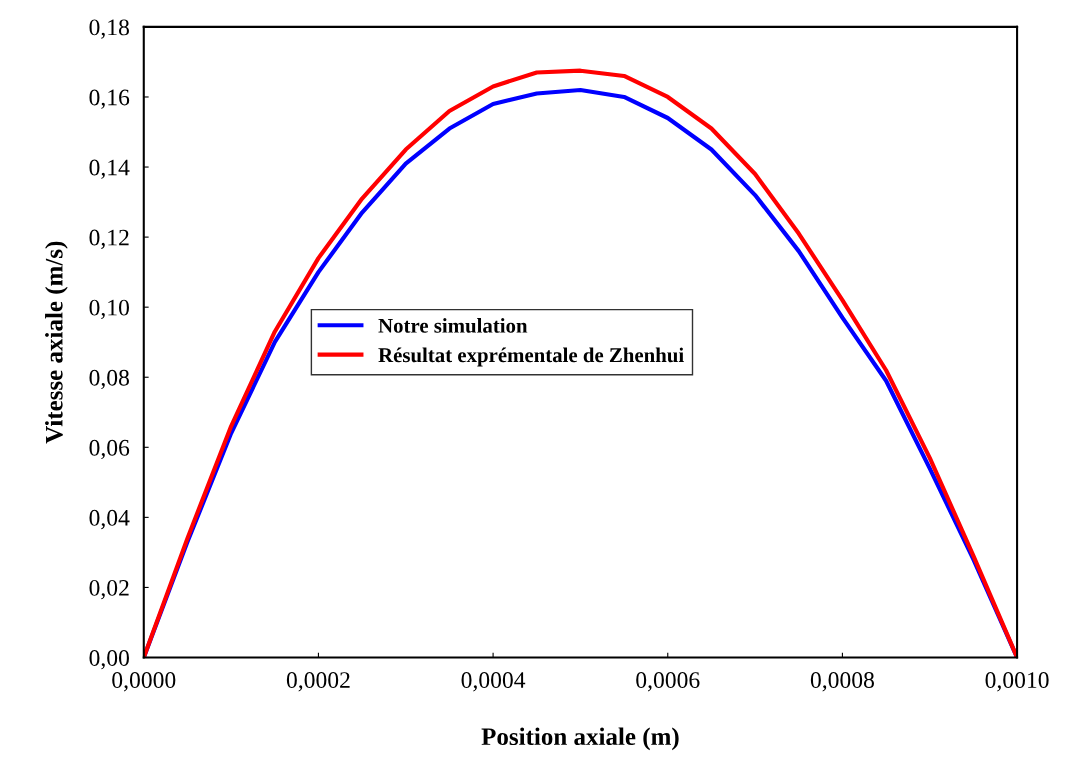 The width and height of the screenshot is (1065, 769). I want to click on y-tick-label: 0,14, so click(109, 169).